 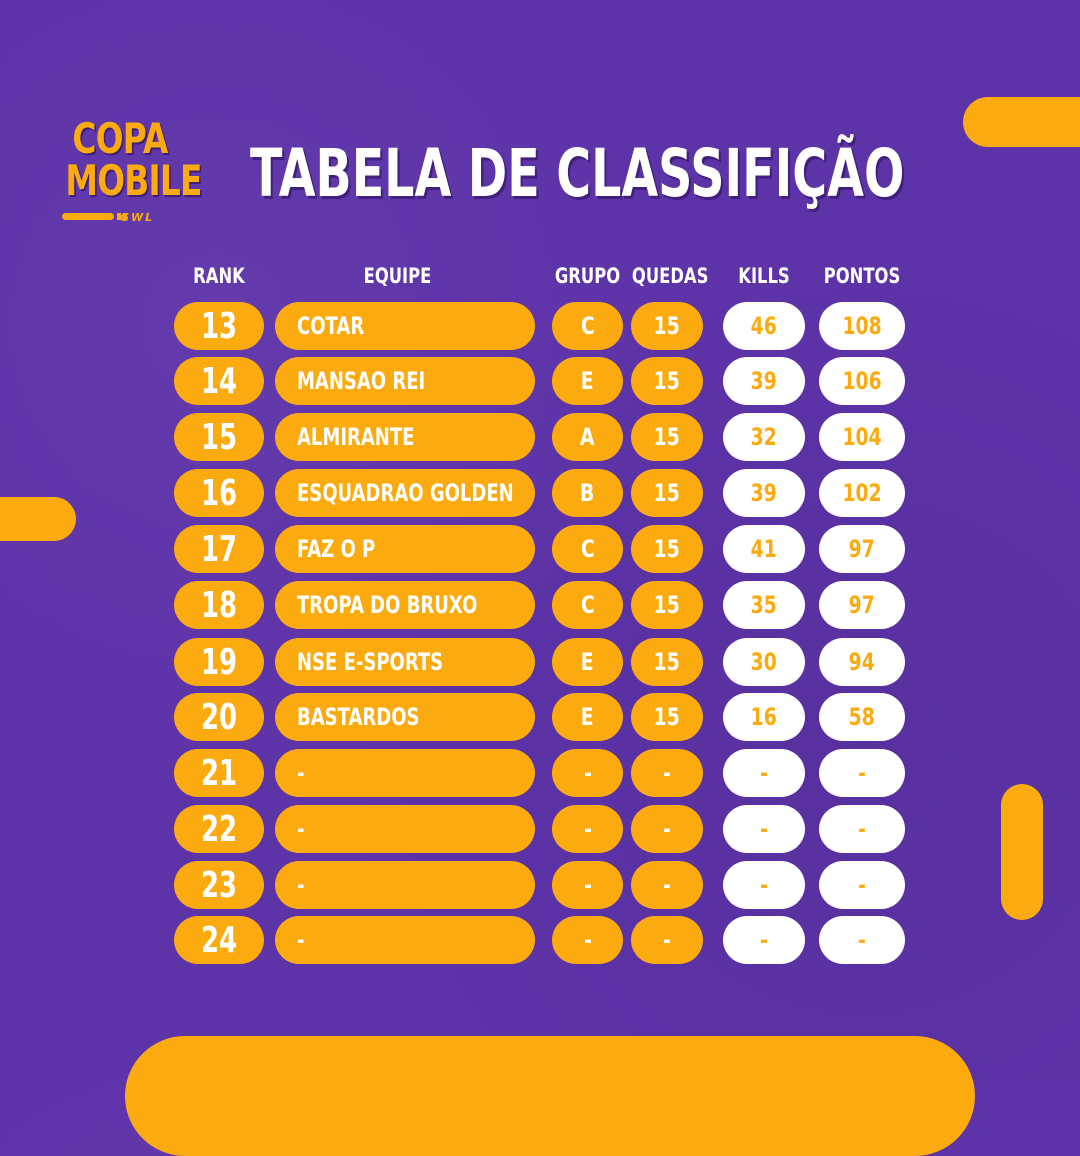 What do you see at coordinates (38, 519) in the screenshot?
I see `decorative-pill-left` at bounding box center [38, 519].